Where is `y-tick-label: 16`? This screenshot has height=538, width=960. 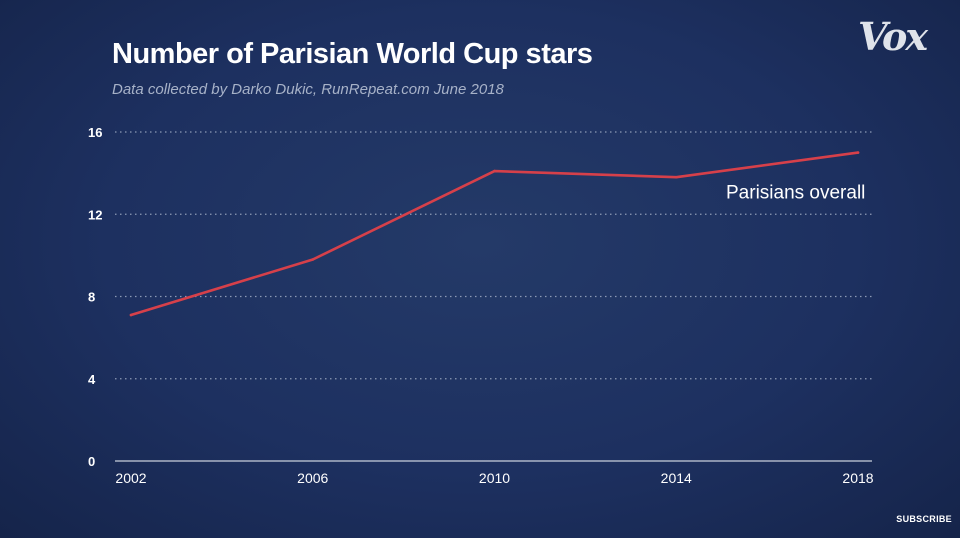
y-tick-label: 16 is located at coordinates (95, 132).